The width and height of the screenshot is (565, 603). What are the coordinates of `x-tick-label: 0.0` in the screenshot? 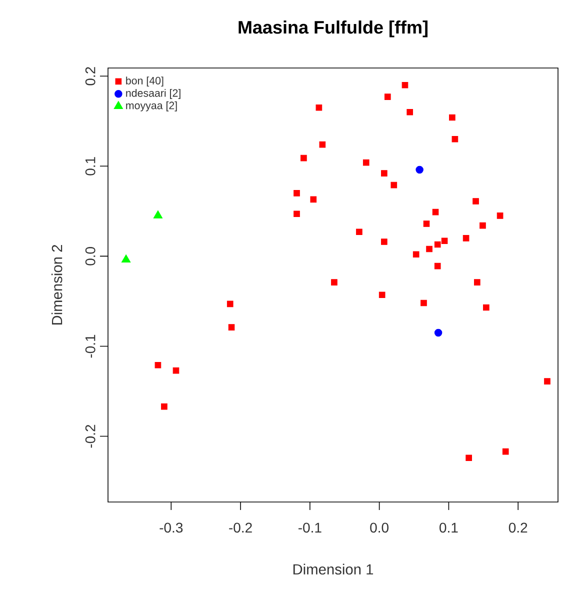 It's located at (379, 527).